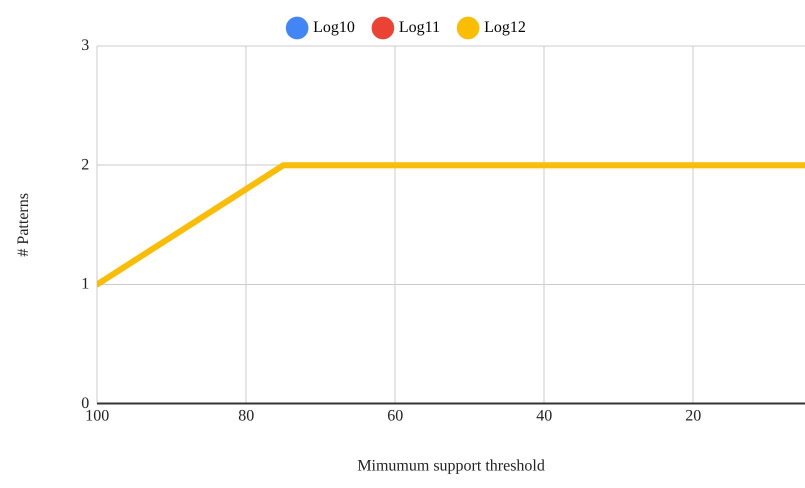 The image size is (805, 488). I want to click on y-tick-label: 3, so click(85, 45).